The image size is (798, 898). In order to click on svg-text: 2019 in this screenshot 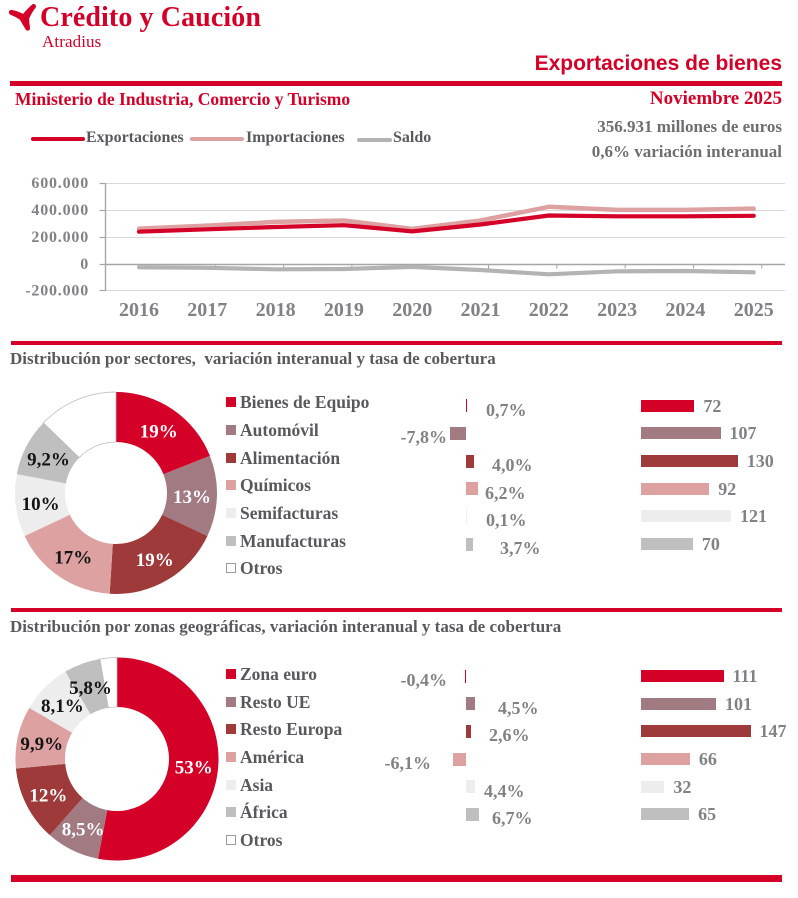, I will do `click(344, 310)`.